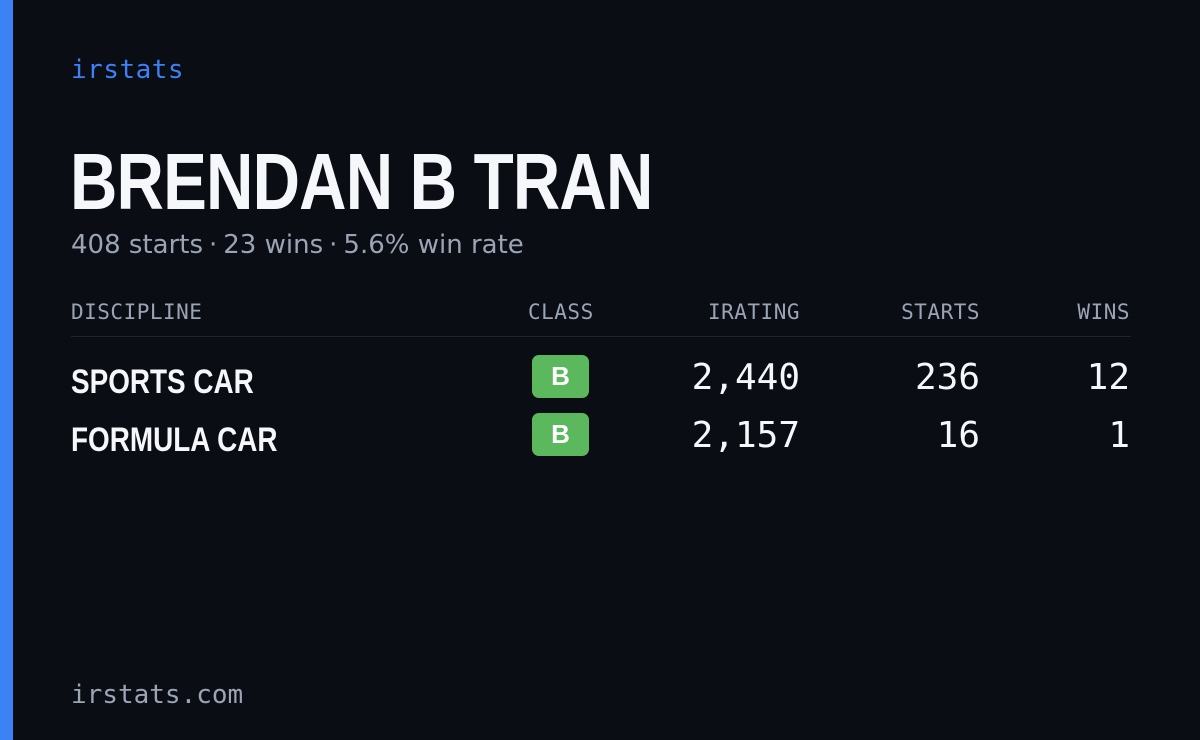  I want to click on header-wins: WINS, so click(1103, 312).